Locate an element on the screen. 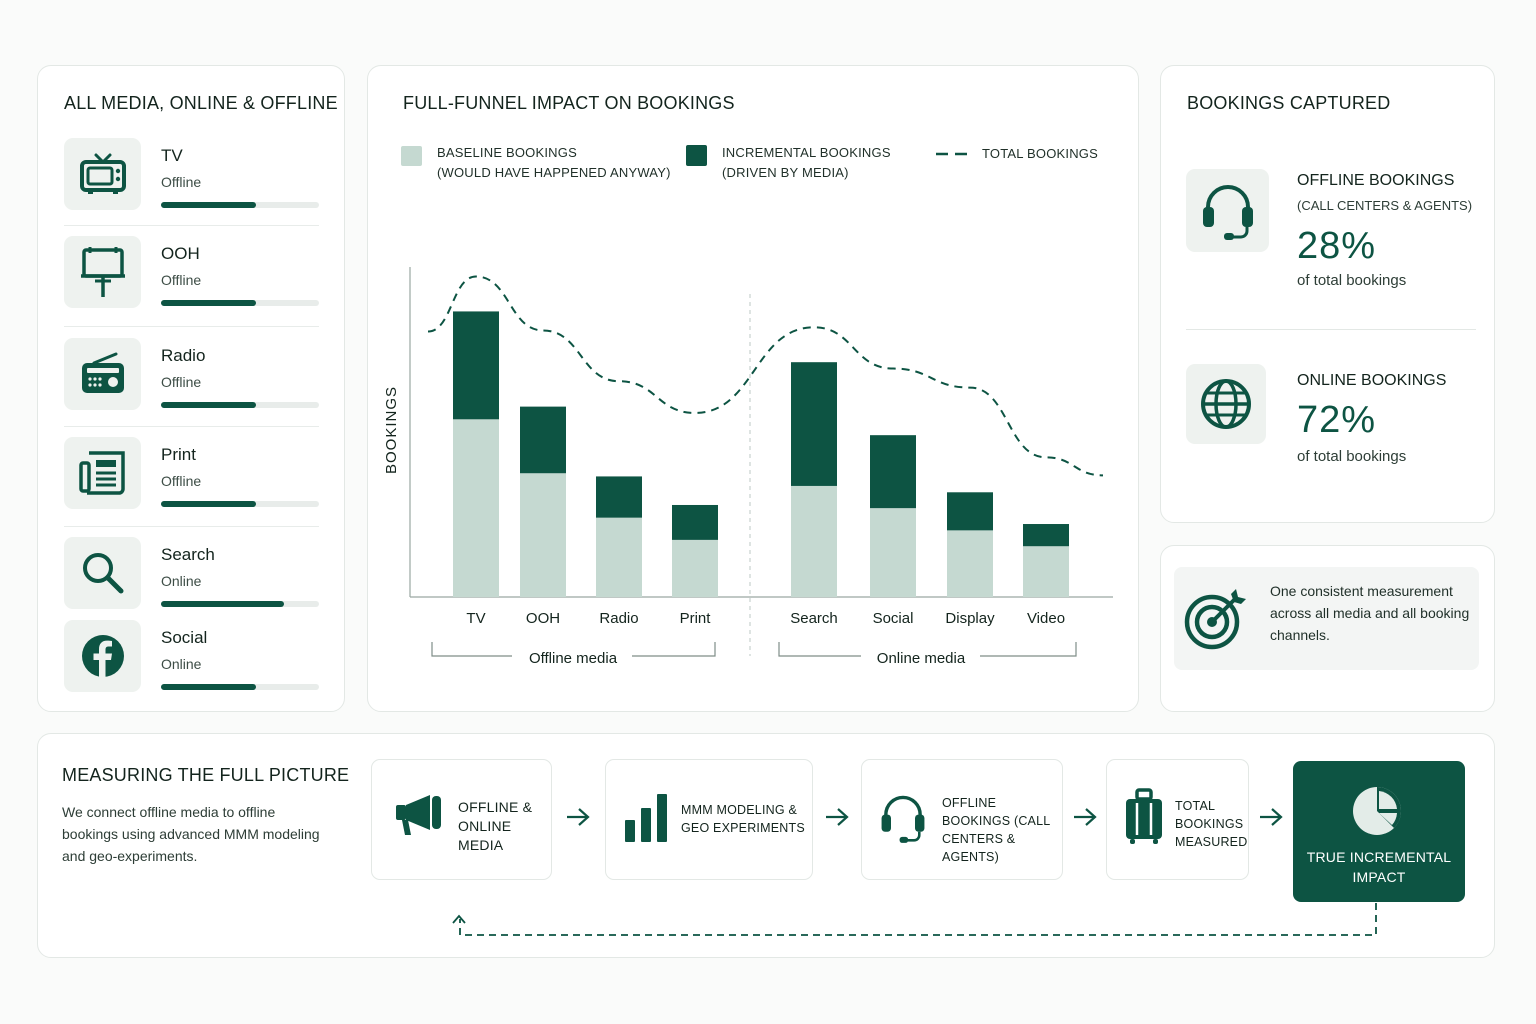  bar-baseline-radio is located at coordinates (619, 557).